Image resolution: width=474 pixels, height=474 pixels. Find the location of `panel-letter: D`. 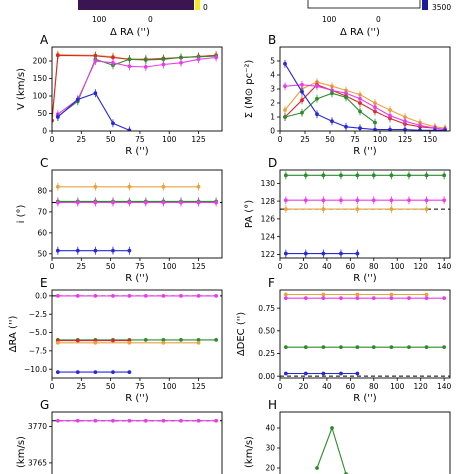

panel-letter: D is located at coordinates (272, 163).